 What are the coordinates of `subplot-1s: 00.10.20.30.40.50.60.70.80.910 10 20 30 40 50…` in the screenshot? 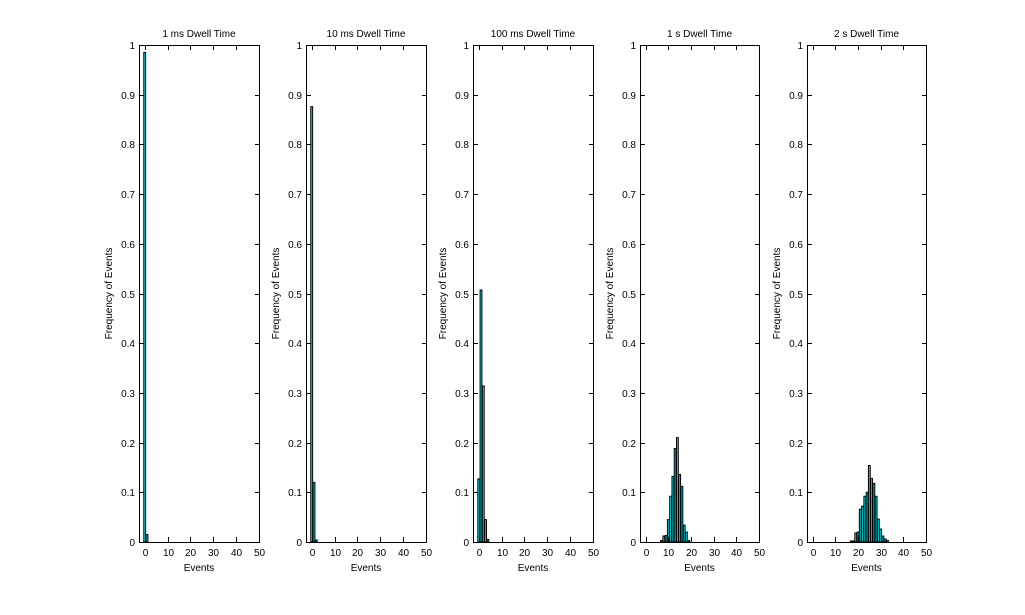 It's located at (685, 301).